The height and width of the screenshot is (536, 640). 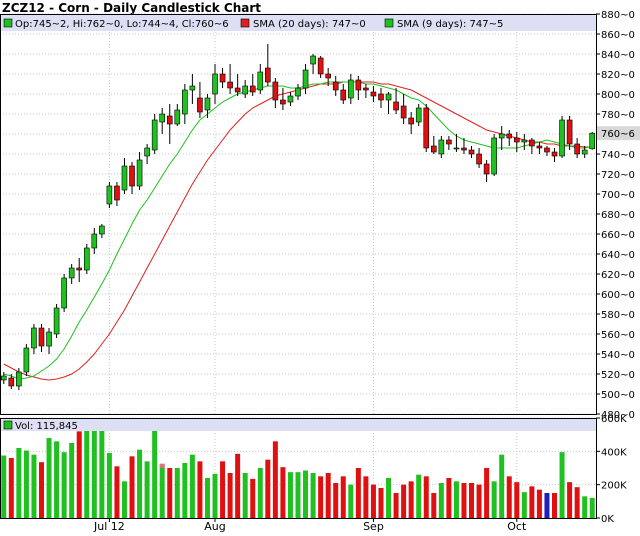 What do you see at coordinates (618, 55) in the screenshot?
I see `y-tick-label: 840~0` at bounding box center [618, 55].